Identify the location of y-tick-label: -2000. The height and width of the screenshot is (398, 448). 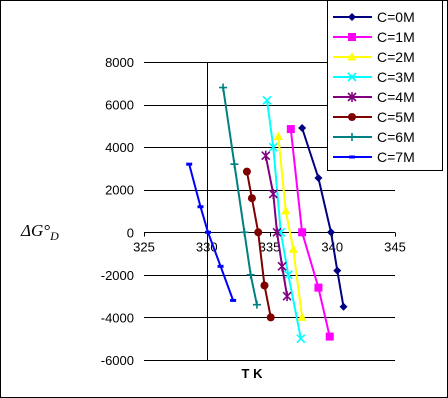
(117, 275).